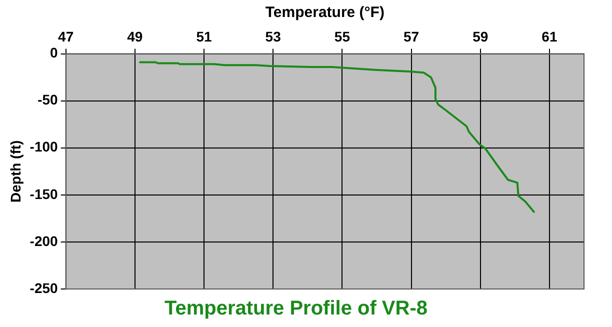 The height and width of the screenshot is (327, 612). I want to click on x-tick-label: 51, so click(204, 36).